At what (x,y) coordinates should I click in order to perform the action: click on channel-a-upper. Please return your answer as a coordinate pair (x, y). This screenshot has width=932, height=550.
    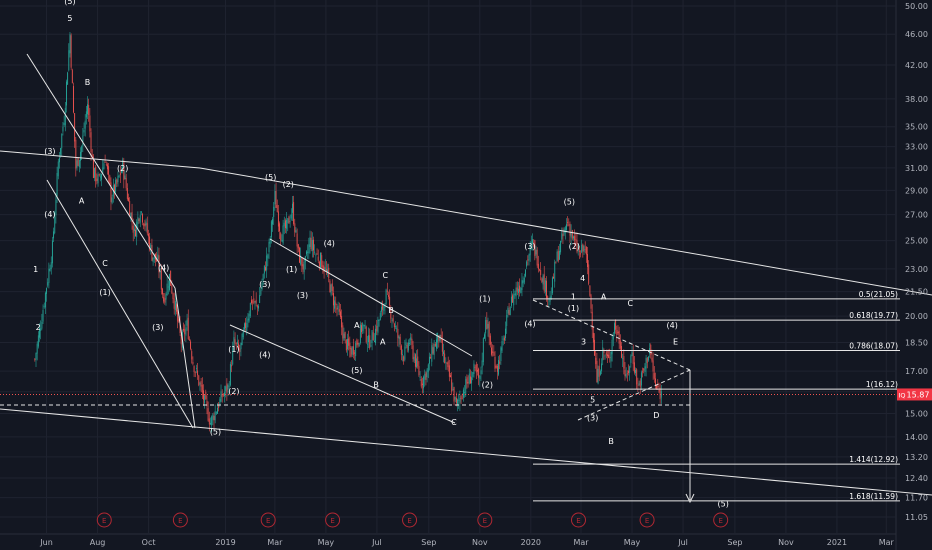
    Looking at the image, I should click on (101, 171).